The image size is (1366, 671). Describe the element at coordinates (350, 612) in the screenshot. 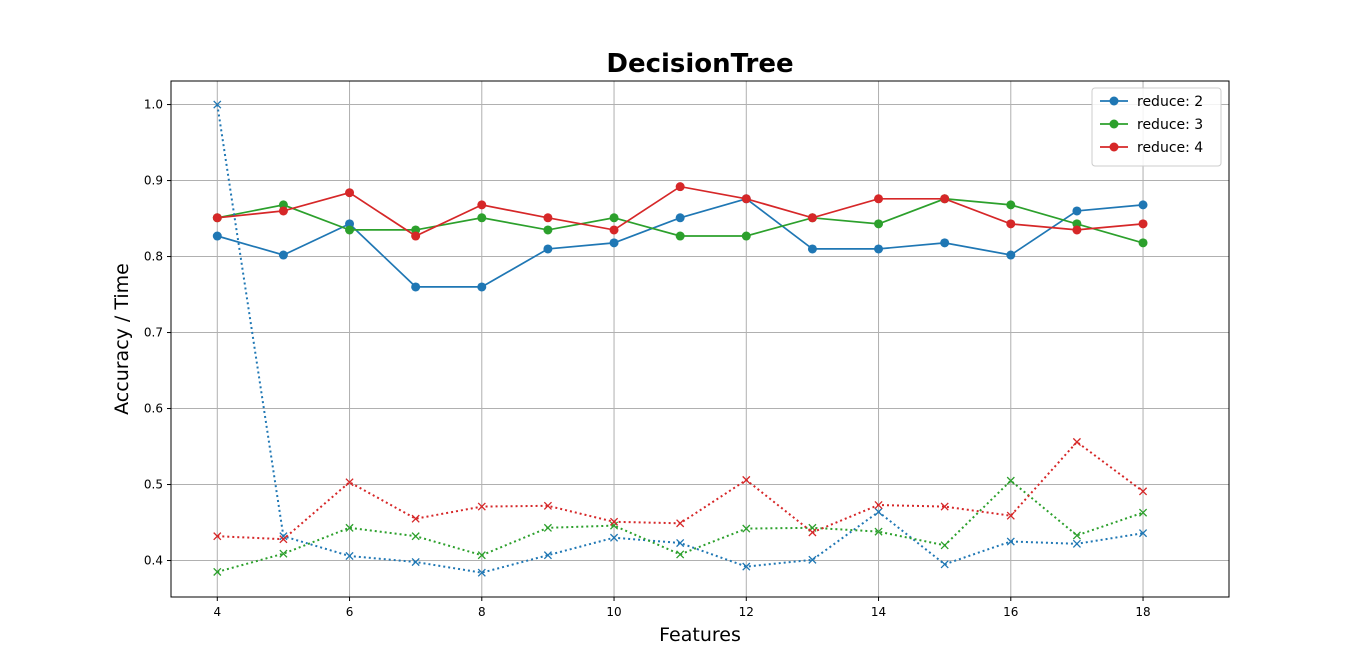

I see `x-tick-label: 6` at that location.